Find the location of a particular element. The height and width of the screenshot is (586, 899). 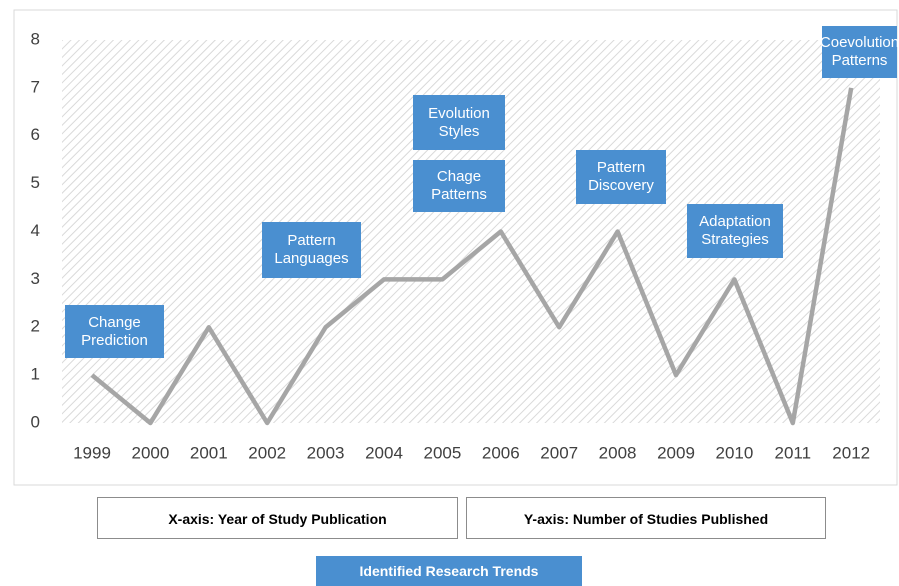

x-tick-label: 2008 is located at coordinates (618, 452).